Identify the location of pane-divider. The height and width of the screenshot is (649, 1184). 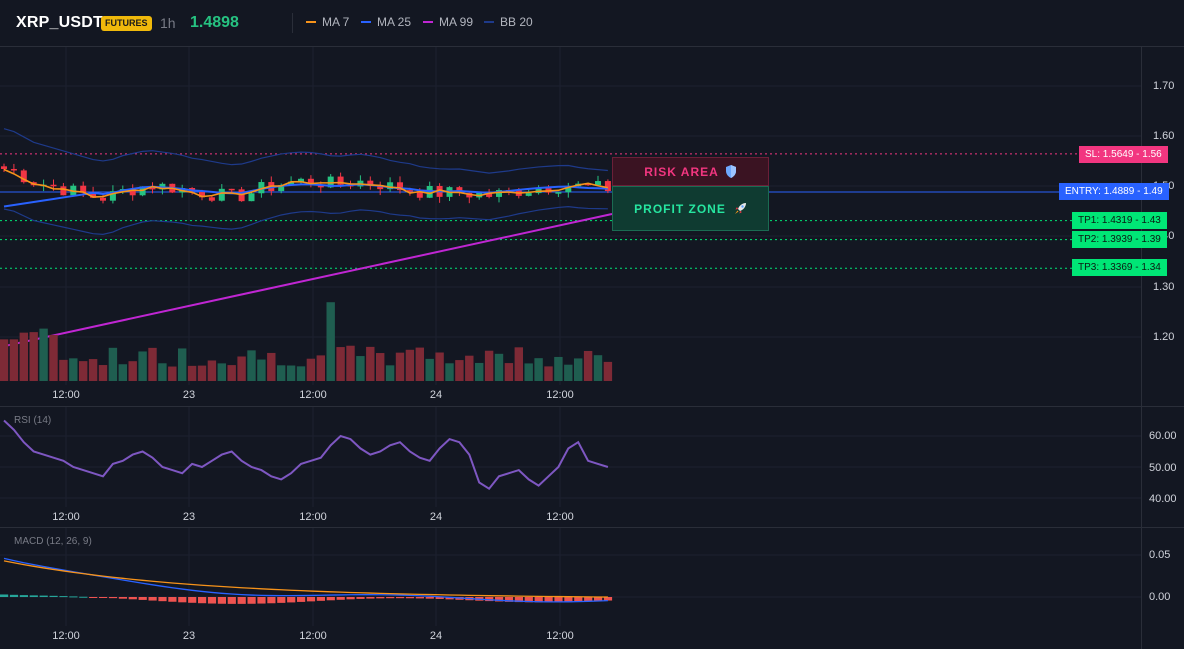
(592, 527).